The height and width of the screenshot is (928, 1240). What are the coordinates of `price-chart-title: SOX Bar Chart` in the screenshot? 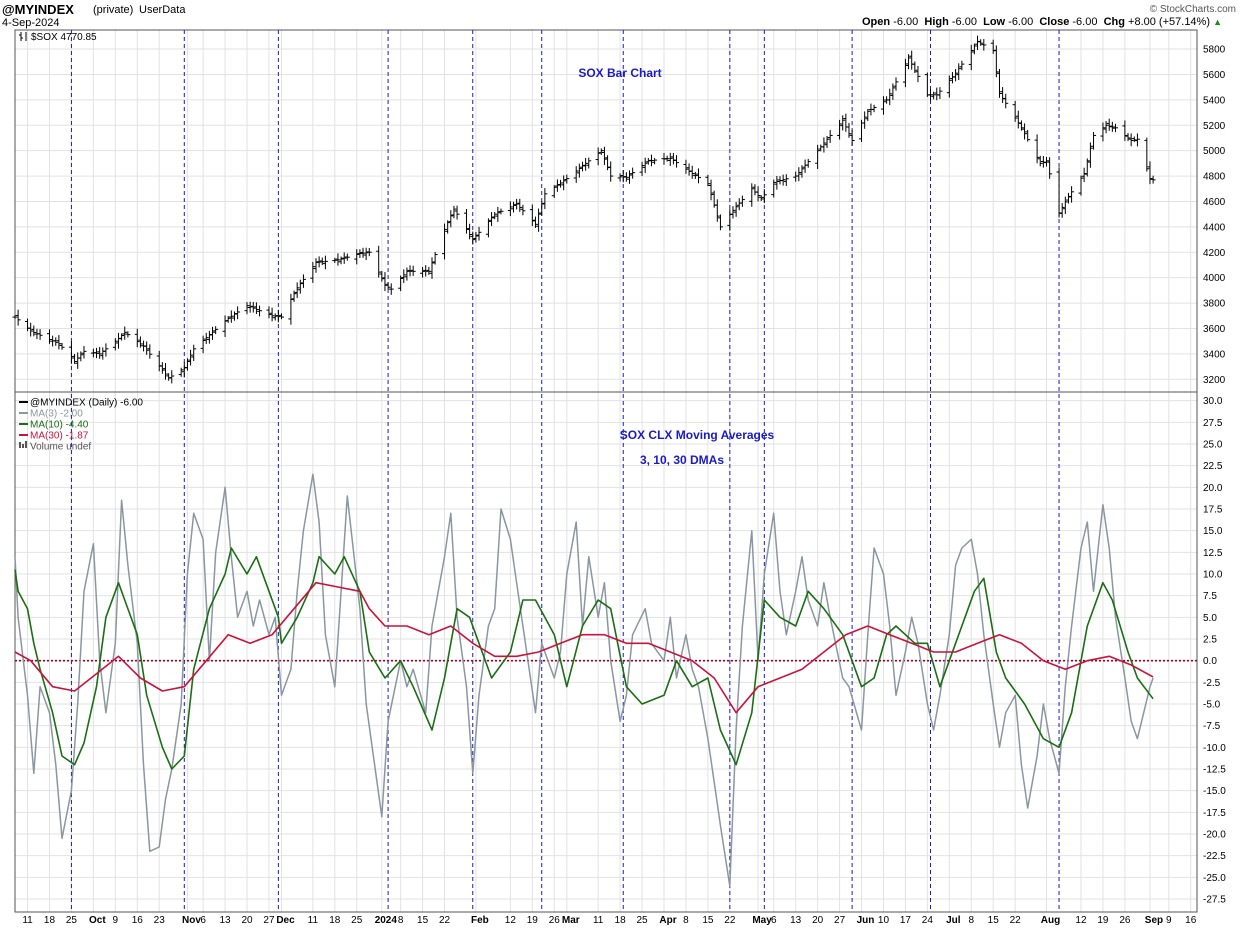 It's located at (619, 73).